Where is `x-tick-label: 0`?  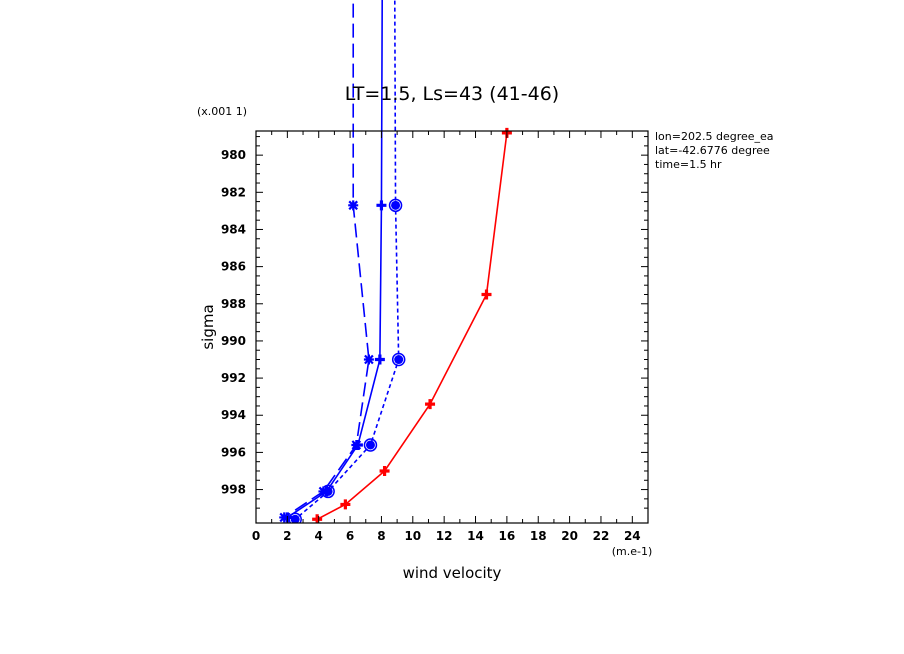
x-tick-label: 0 is located at coordinates (256, 536).